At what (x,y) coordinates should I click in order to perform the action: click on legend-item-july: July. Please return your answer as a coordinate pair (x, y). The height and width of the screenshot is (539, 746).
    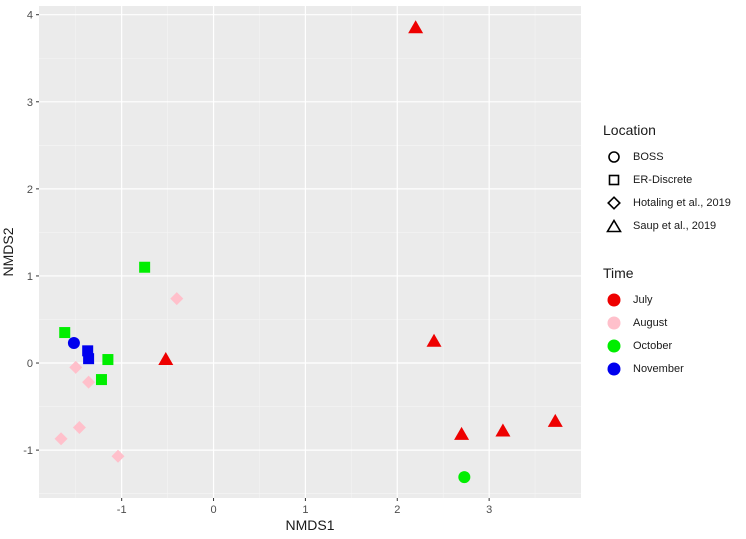
    Looking at the image, I should click on (643, 299).